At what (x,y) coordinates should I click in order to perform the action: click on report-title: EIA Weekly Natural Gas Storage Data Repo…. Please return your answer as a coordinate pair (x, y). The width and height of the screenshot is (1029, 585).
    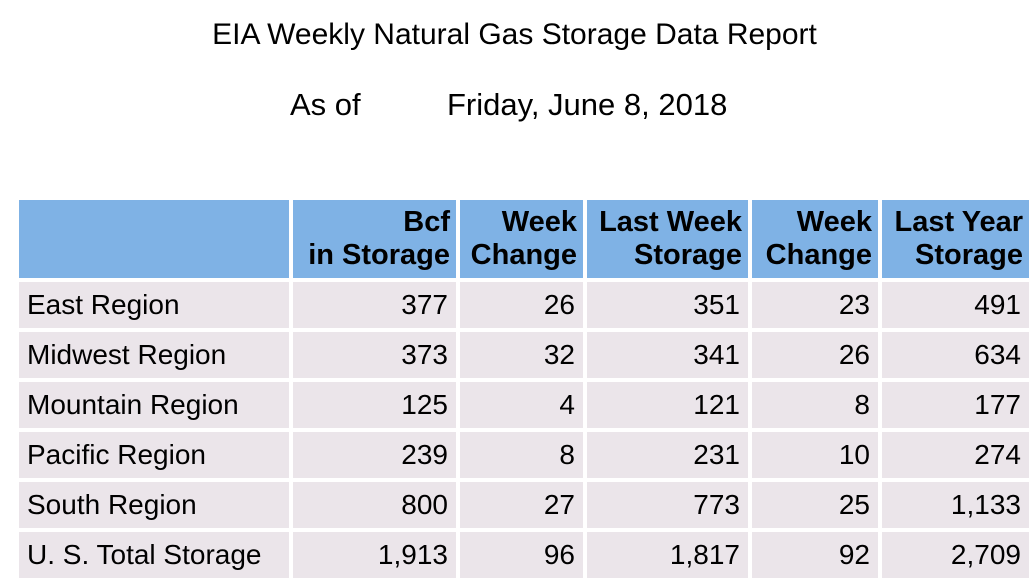
    Looking at the image, I should click on (514, 34).